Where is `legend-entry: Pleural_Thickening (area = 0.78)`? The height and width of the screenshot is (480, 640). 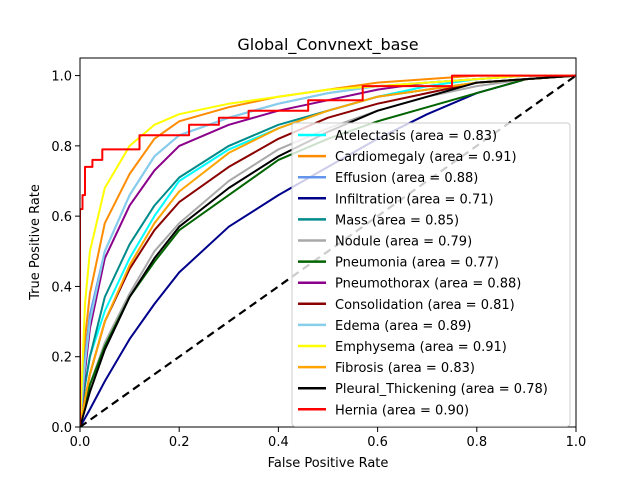
legend-entry: Pleural_Thickening (area = 0.78) is located at coordinates (441, 389).